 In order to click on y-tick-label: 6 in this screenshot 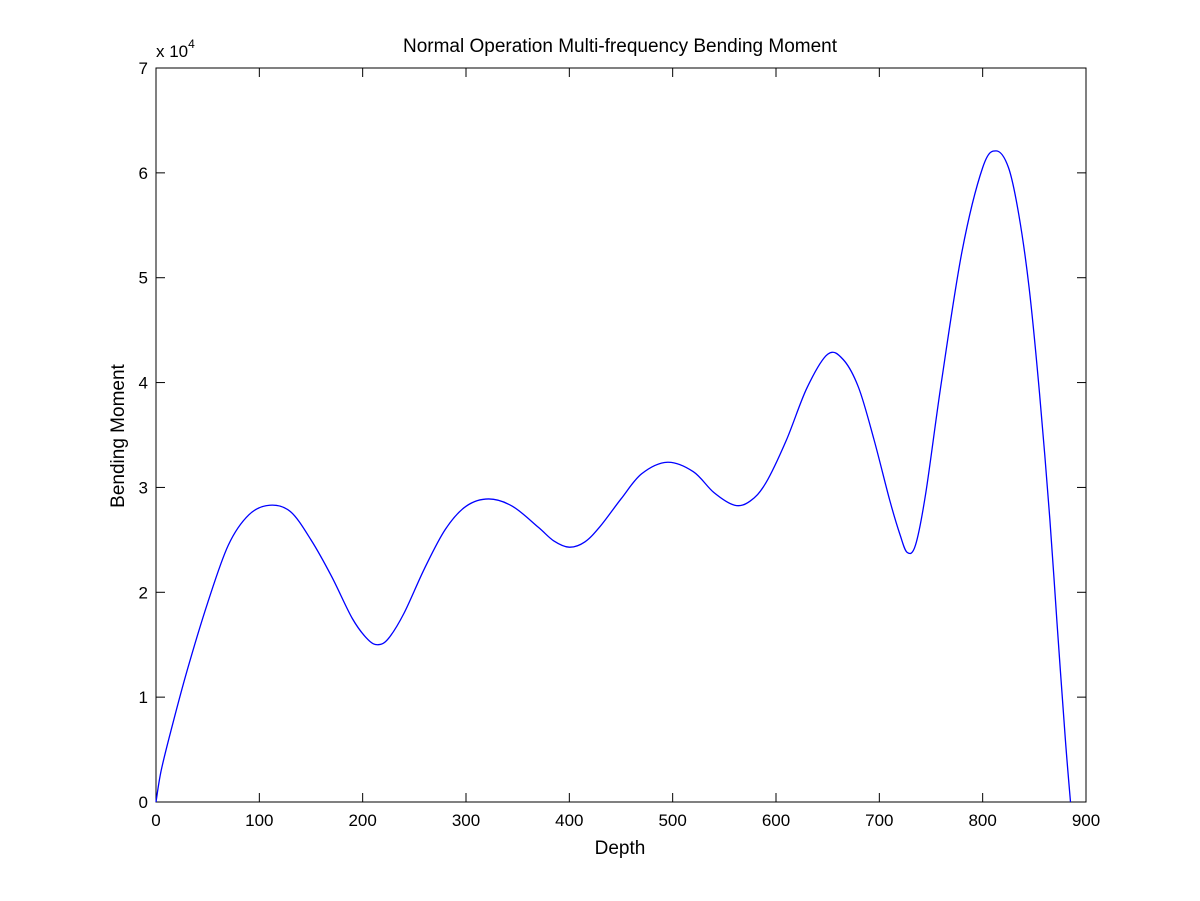, I will do `click(143, 173)`.